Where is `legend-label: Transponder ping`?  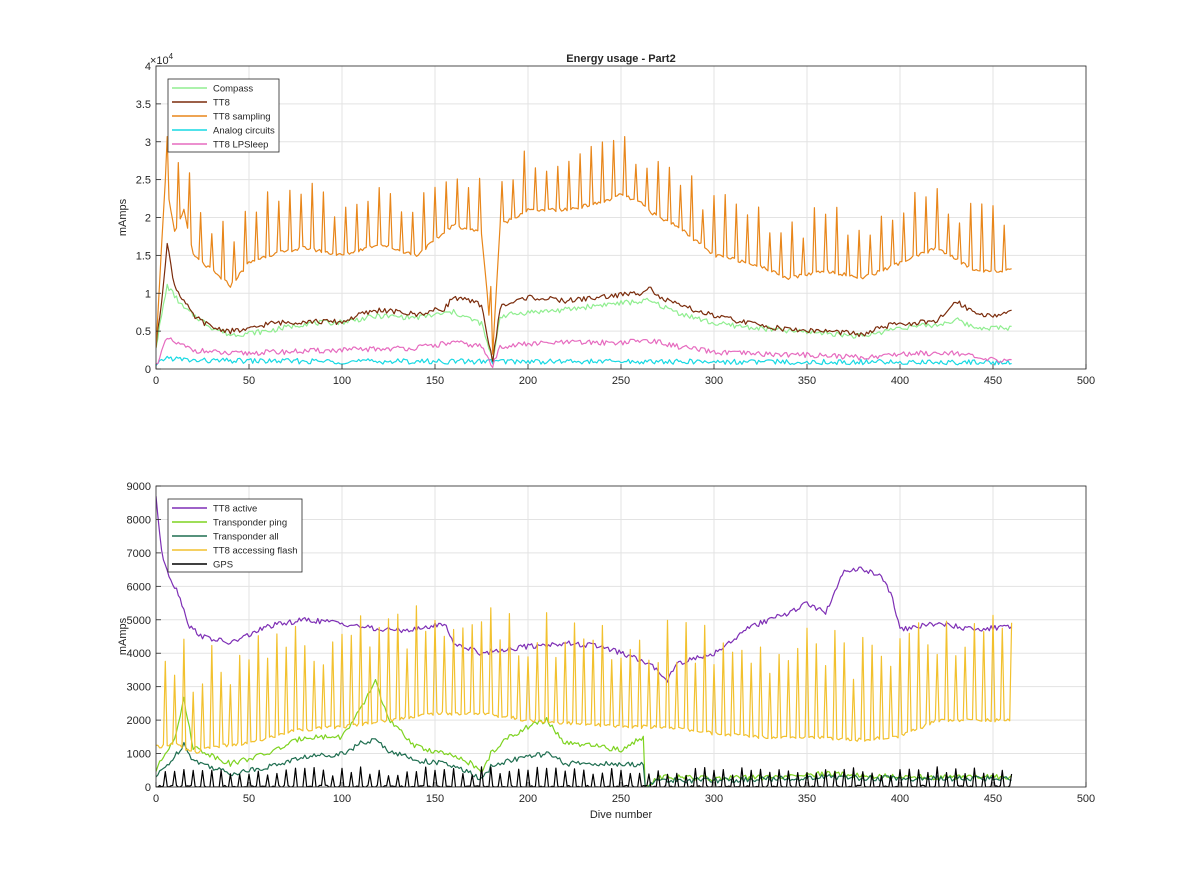
legend-label: Transponder ping is located at coordinates (250, 523).